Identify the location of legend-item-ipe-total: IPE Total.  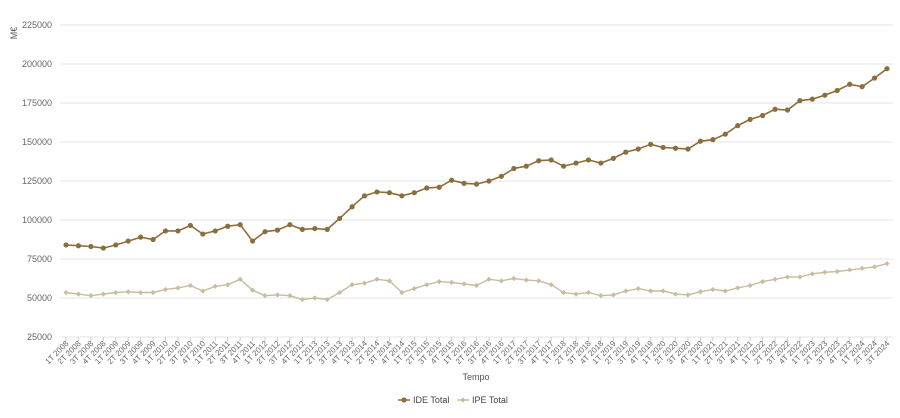
(482, 400).